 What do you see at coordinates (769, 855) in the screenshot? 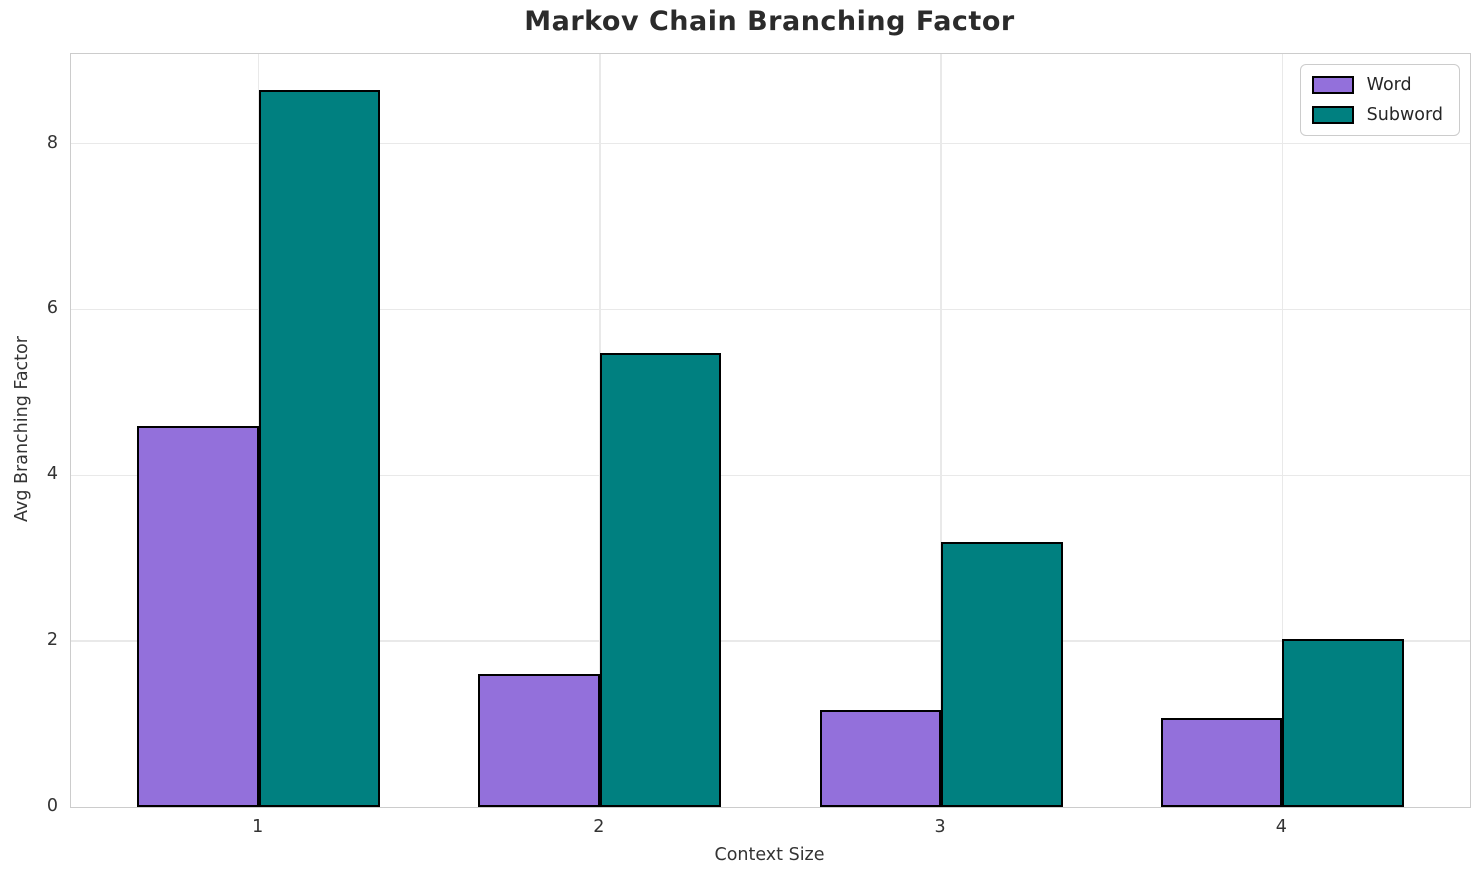
I see `x-axis-label: Context Size` at bounding box center [769, 855].